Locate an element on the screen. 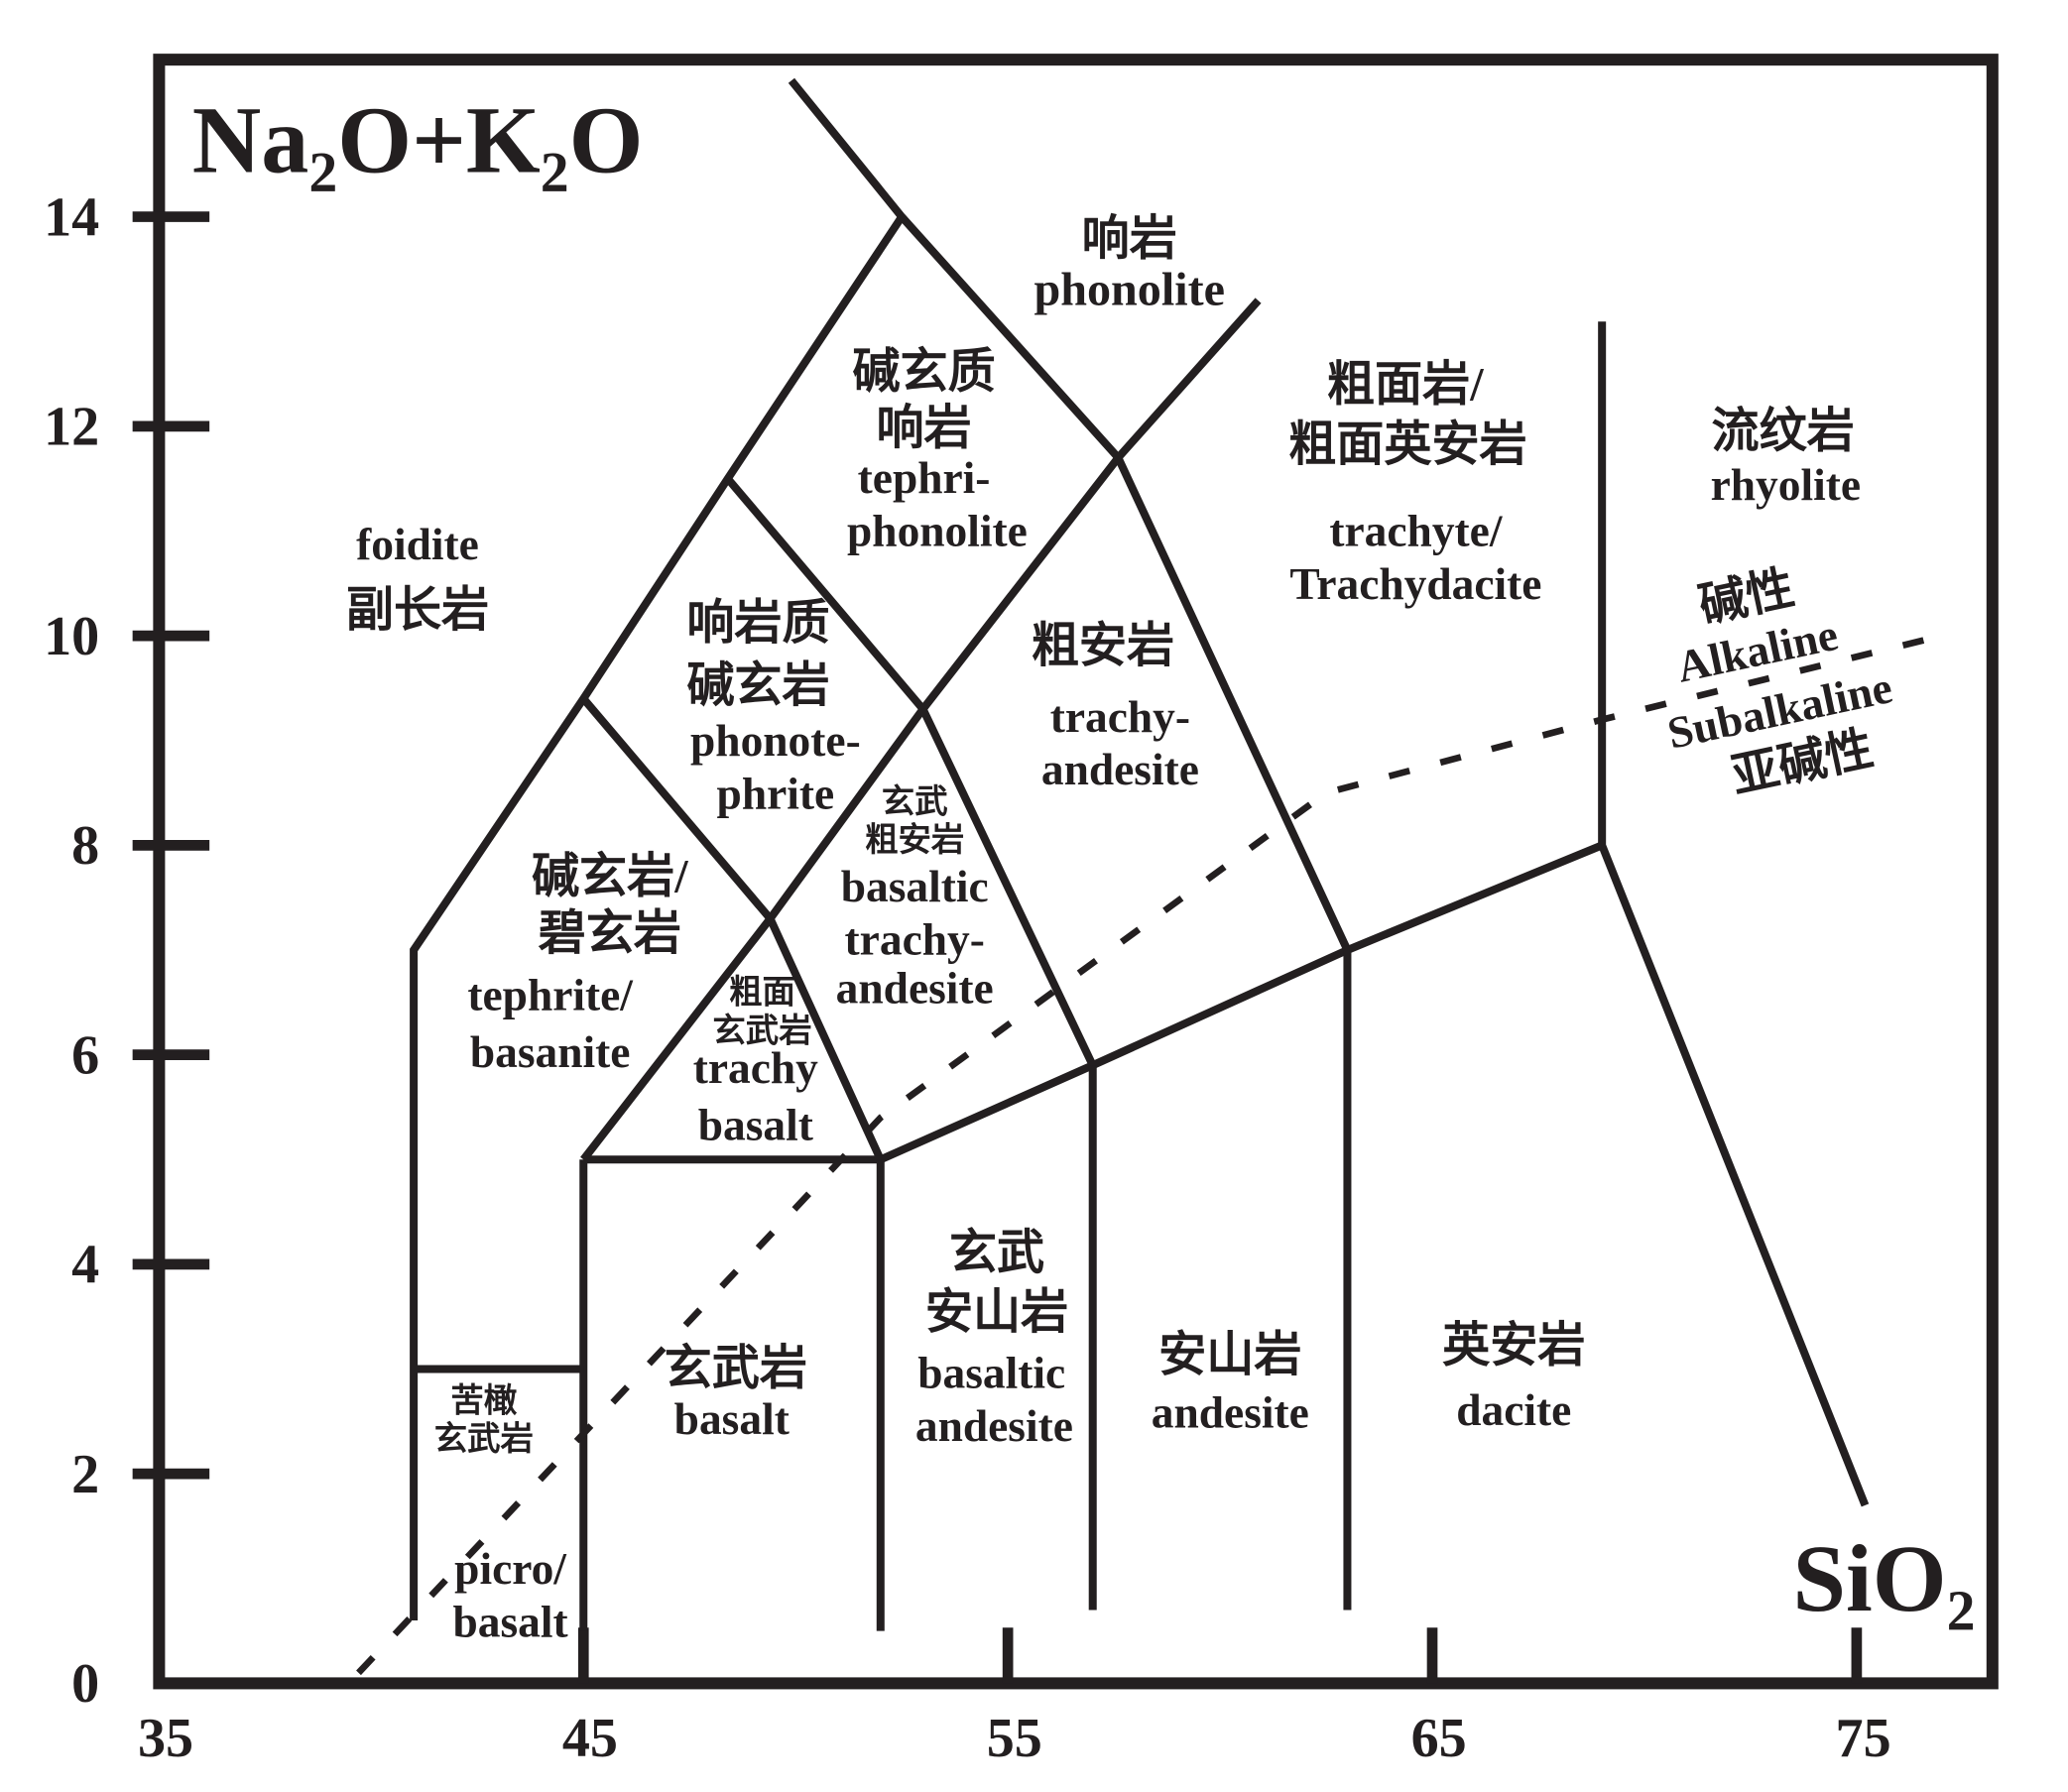  y-tick-label: 6 is located at coordinates (85, 1055).